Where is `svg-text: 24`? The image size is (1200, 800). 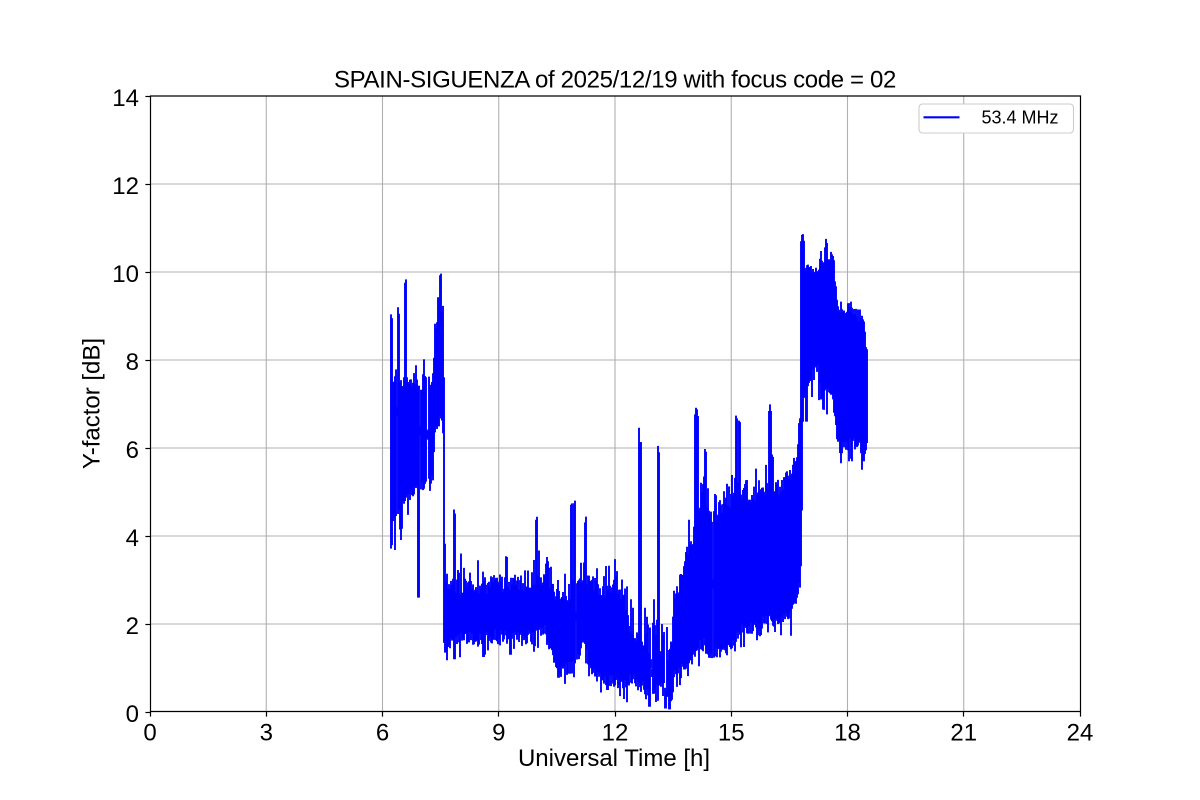 svg-text: 24 is located at coordinates (1080, 733).